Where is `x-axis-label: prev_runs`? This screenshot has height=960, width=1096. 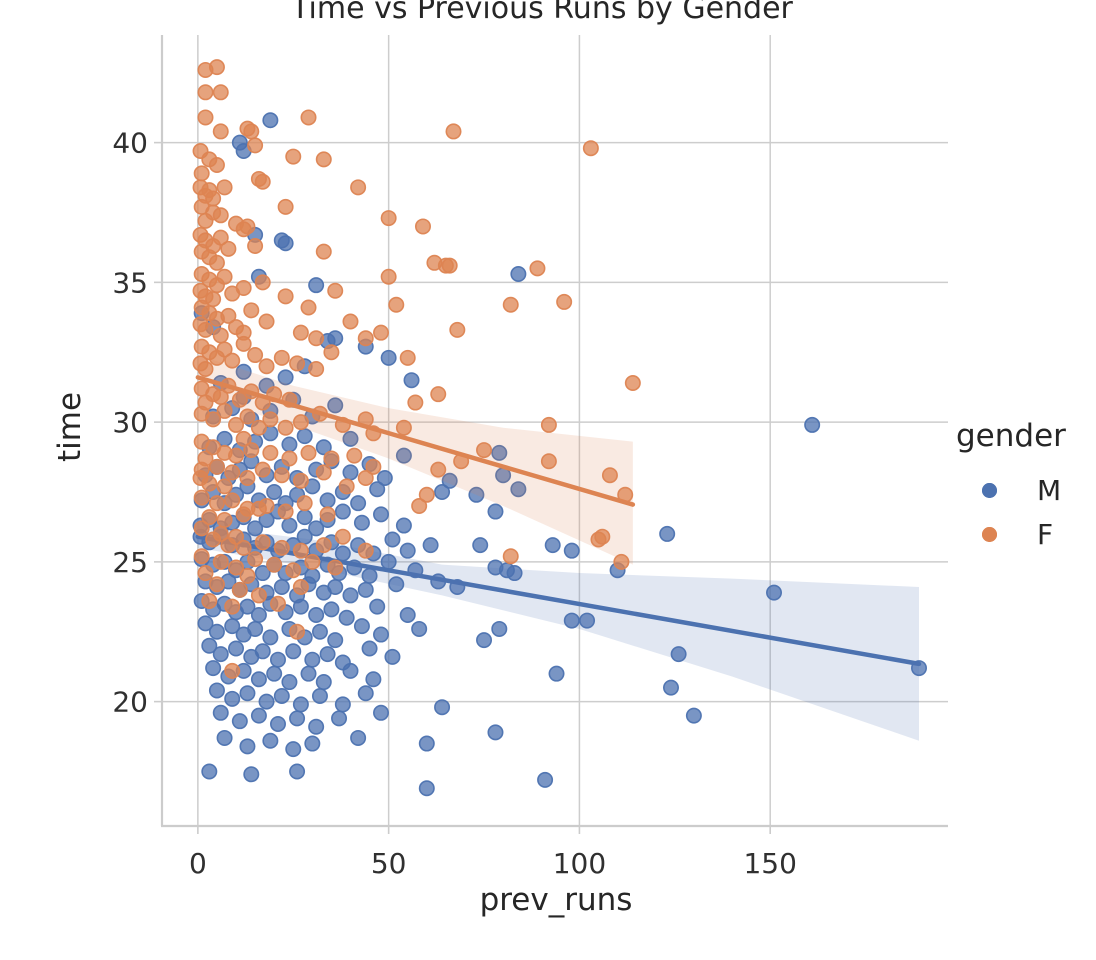 x-axis-label: prev_runs is located at coordinates (556, 900).